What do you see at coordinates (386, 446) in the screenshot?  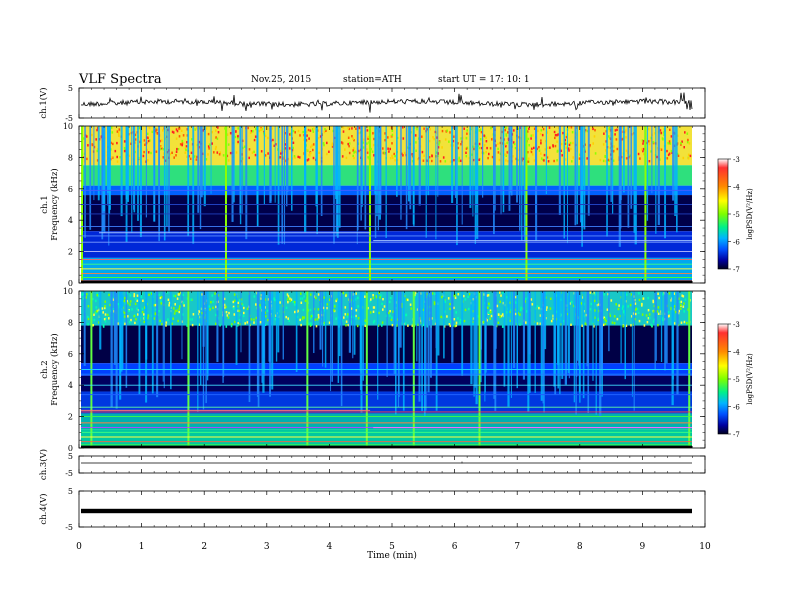 I see `spectrogram-base` at bounding box center [386, 446].